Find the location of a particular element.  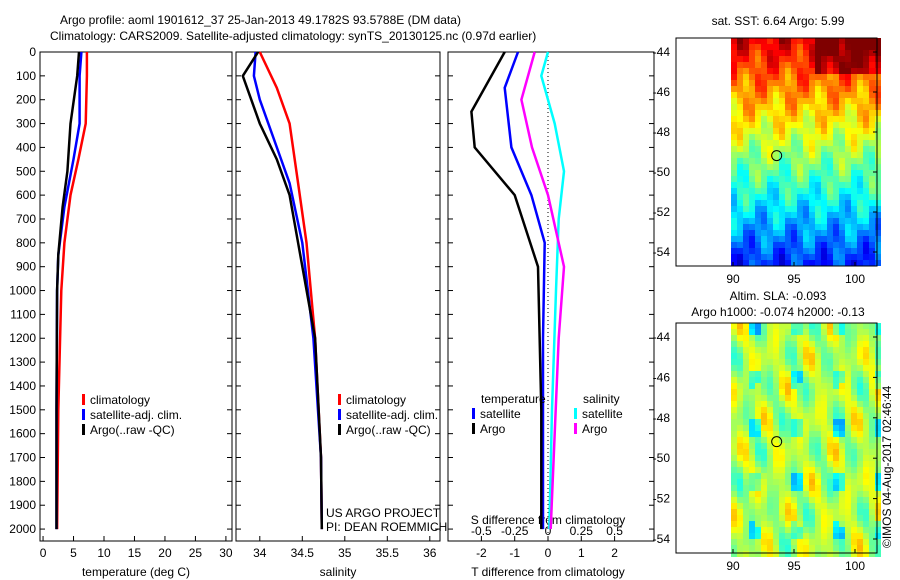

lon-tick-label: 90 is located at coordinates (733, 279).